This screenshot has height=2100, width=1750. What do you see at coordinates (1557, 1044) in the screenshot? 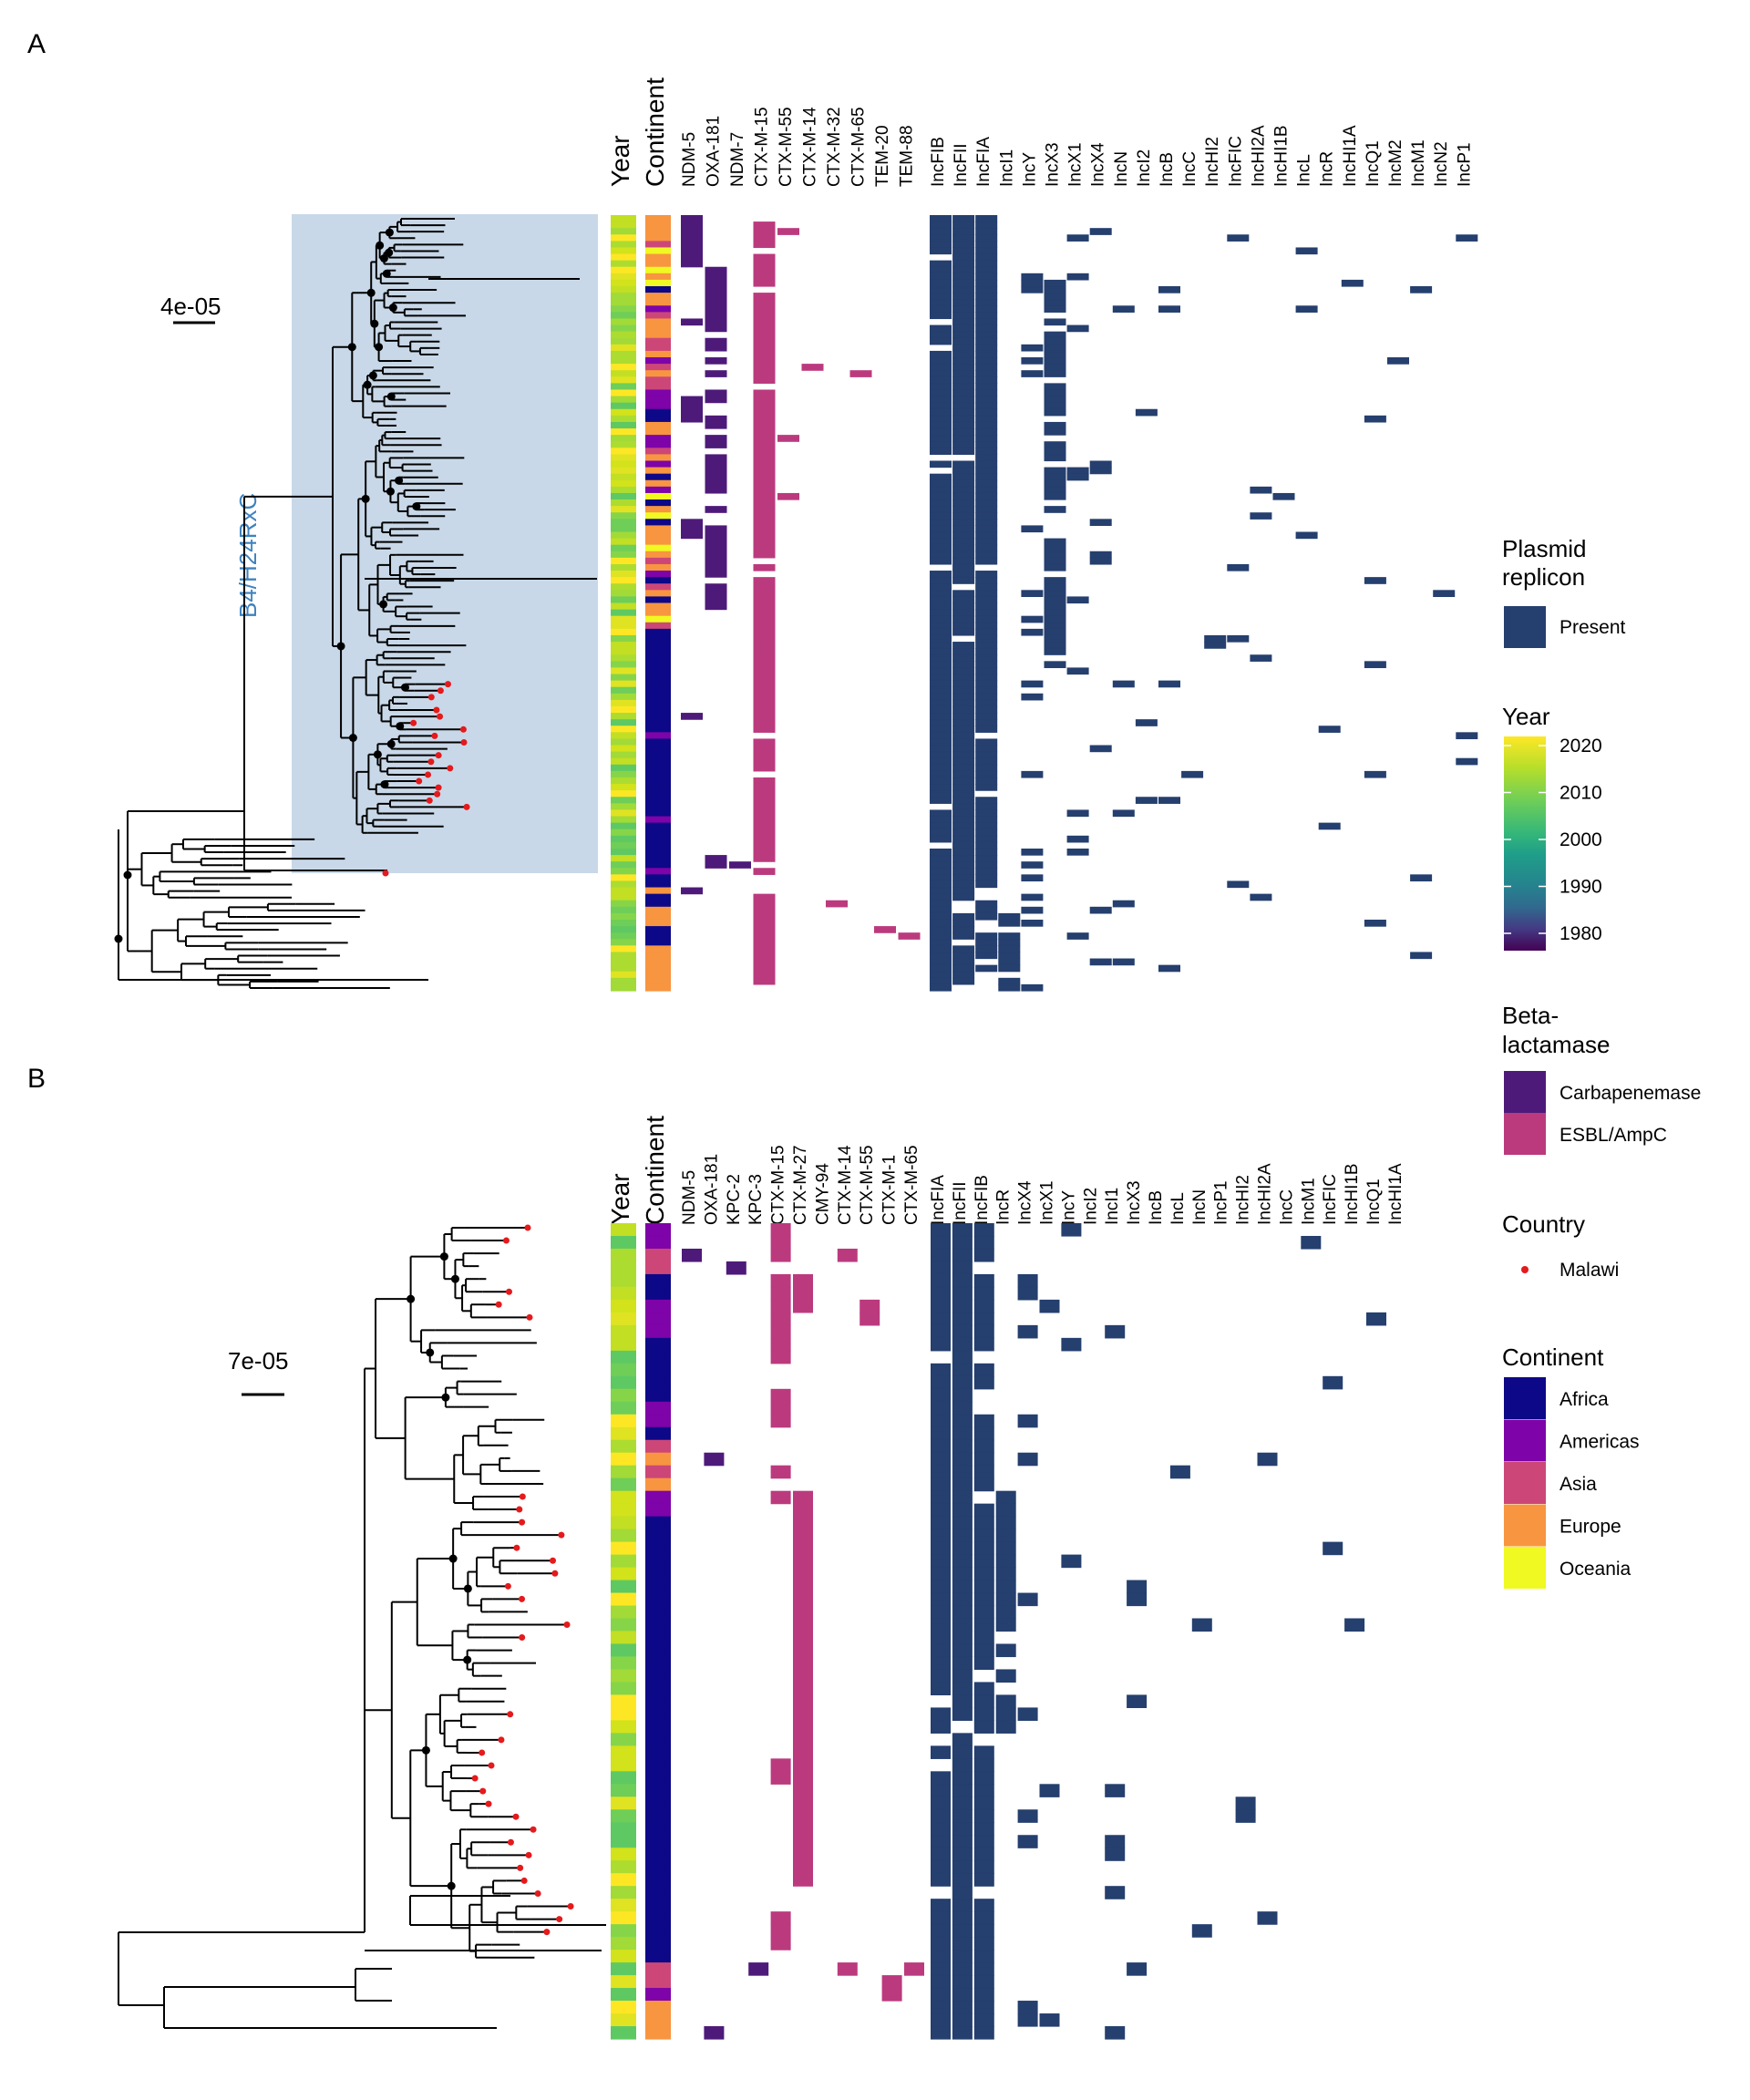
I see `legend-beta-title-2: lactamase` at bounding box center [1557, 1044].